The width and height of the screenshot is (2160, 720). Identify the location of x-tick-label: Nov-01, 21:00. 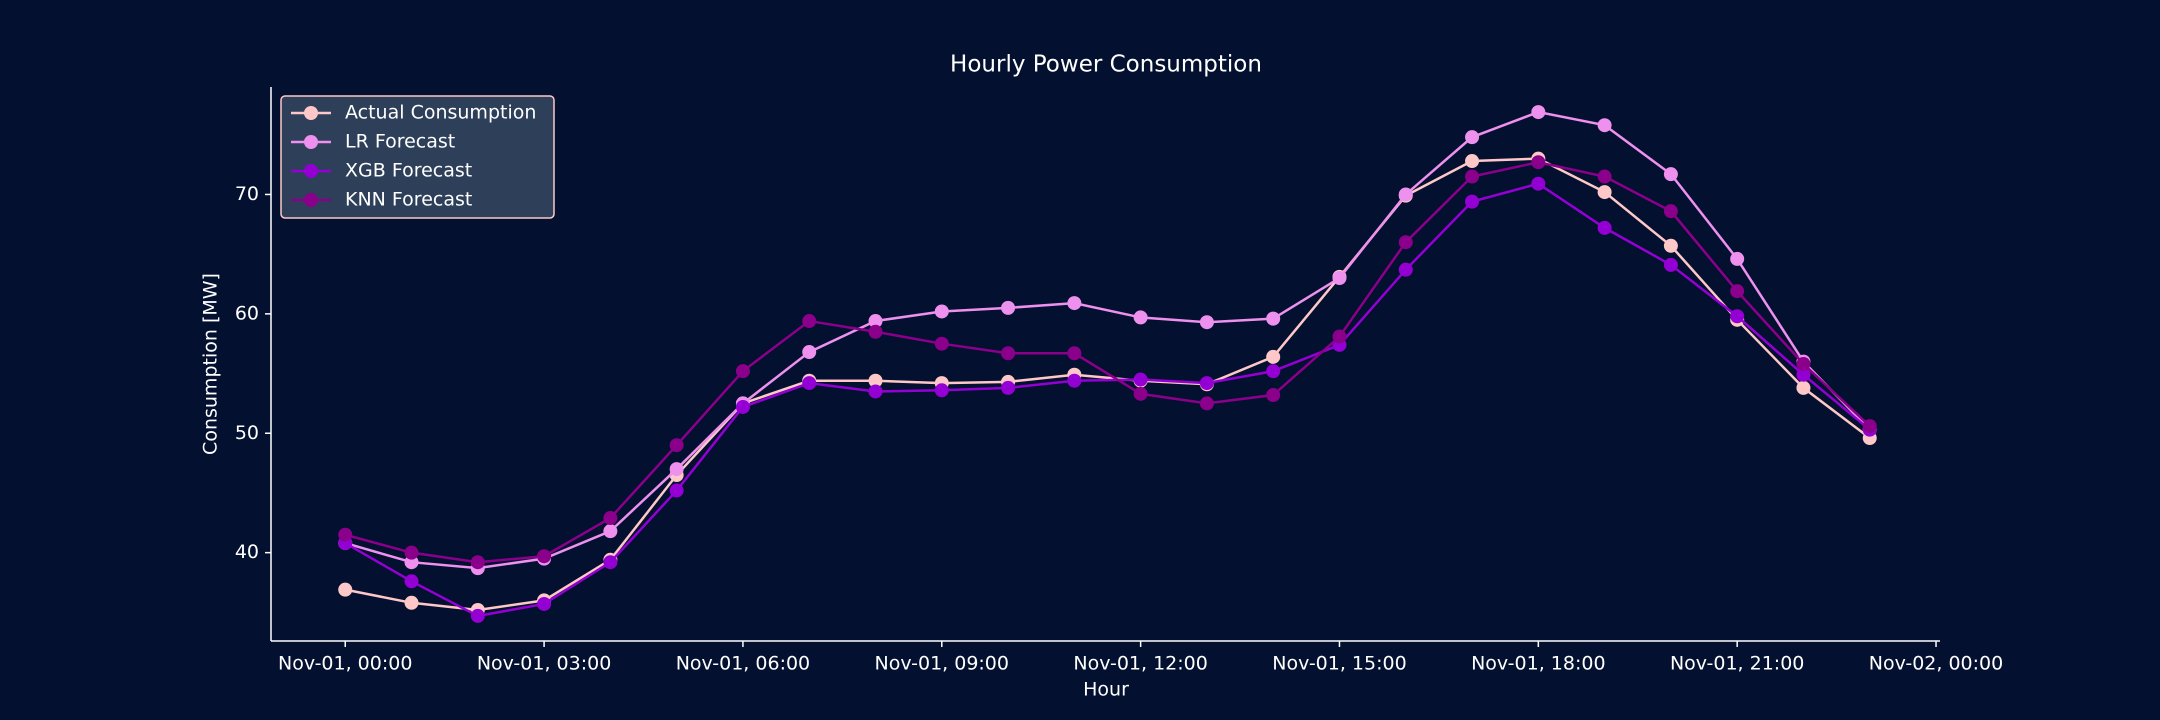
(1737, 664).